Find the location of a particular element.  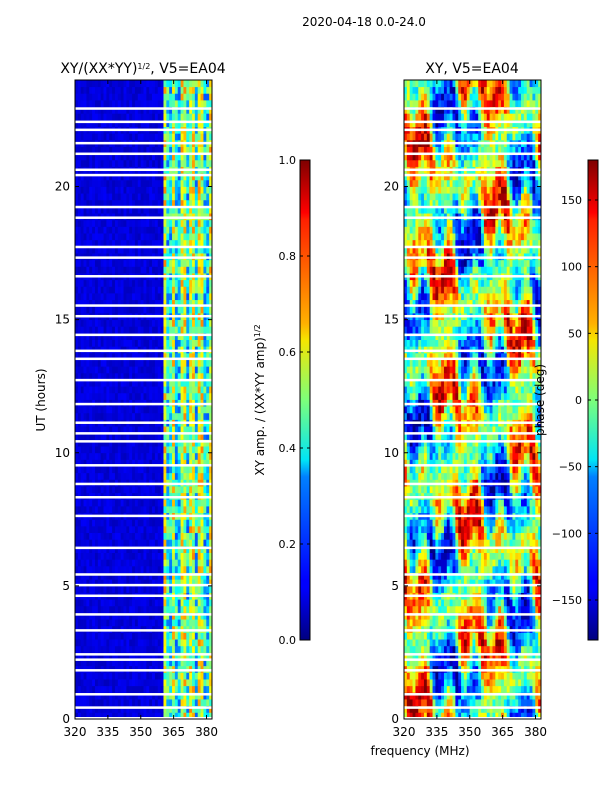

data-gap-row is located at coordinates (143, 122).